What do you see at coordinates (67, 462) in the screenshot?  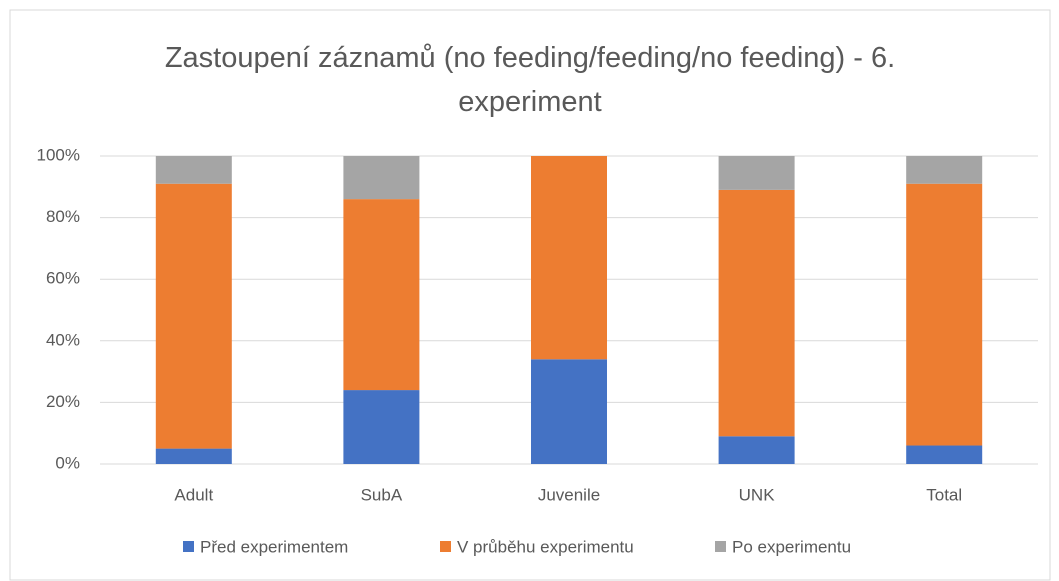 I see `y-tick-label: 0%` at bounding box center [67, 462].